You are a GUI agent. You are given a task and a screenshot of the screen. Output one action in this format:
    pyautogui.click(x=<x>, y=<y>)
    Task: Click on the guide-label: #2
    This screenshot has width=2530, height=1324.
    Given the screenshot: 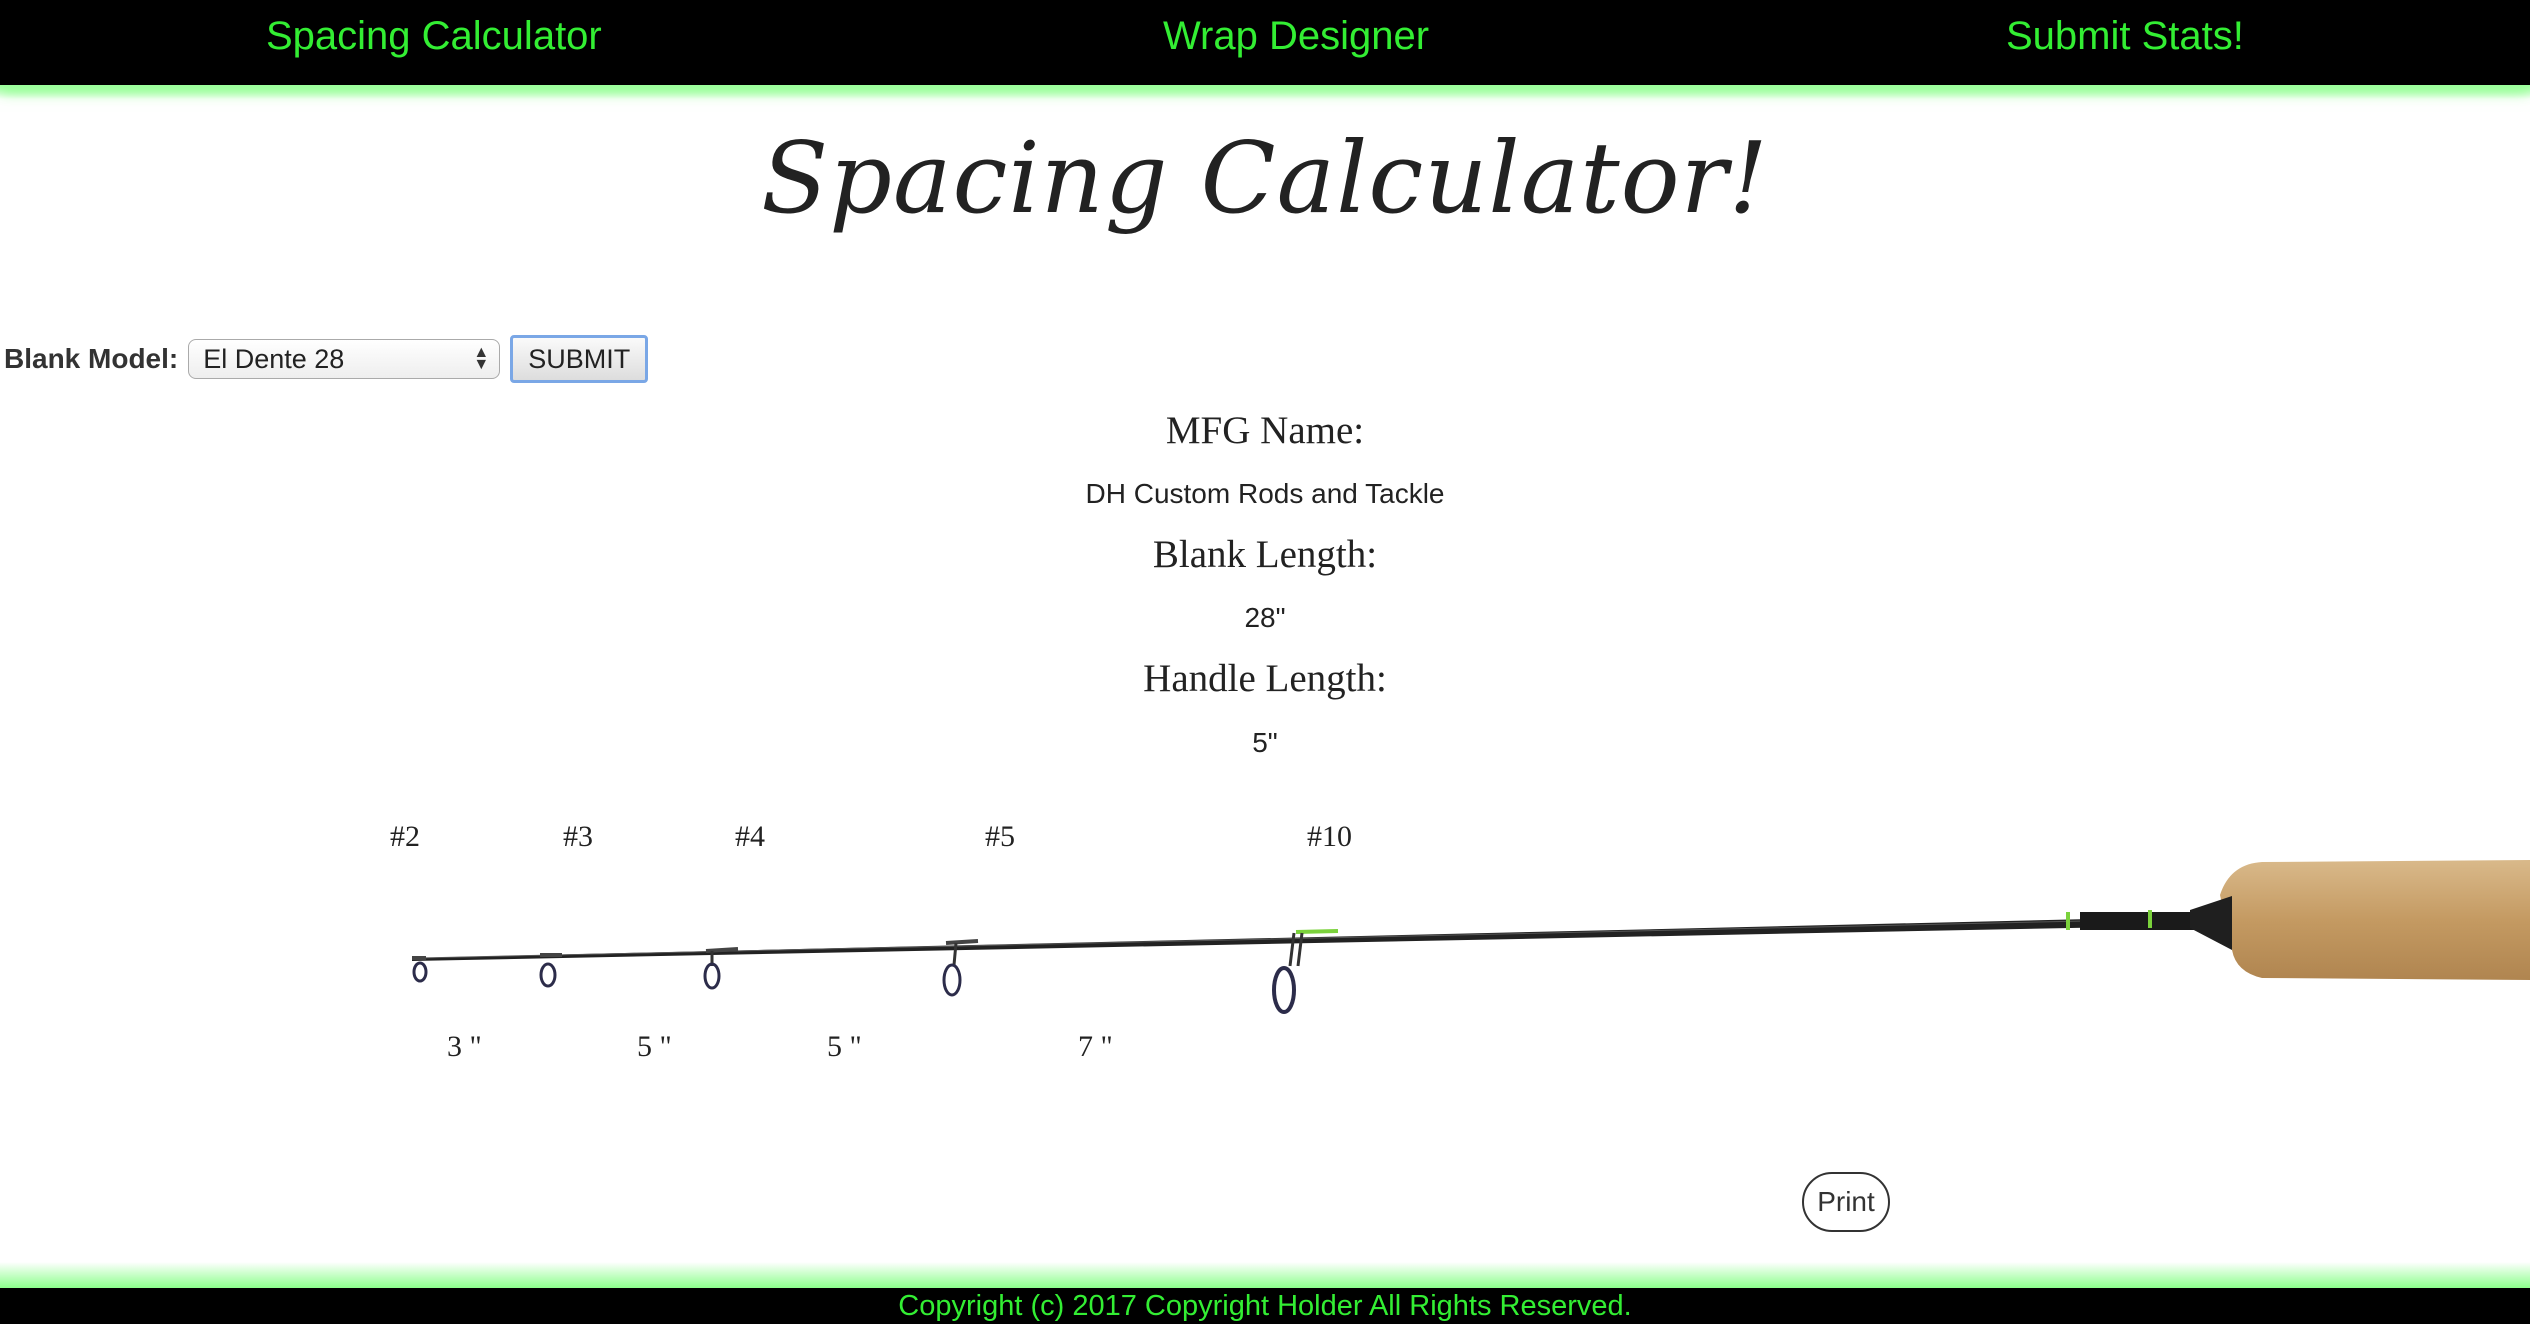 What is the action you would take?
    pyautogui.click(x=405, y=836)
    